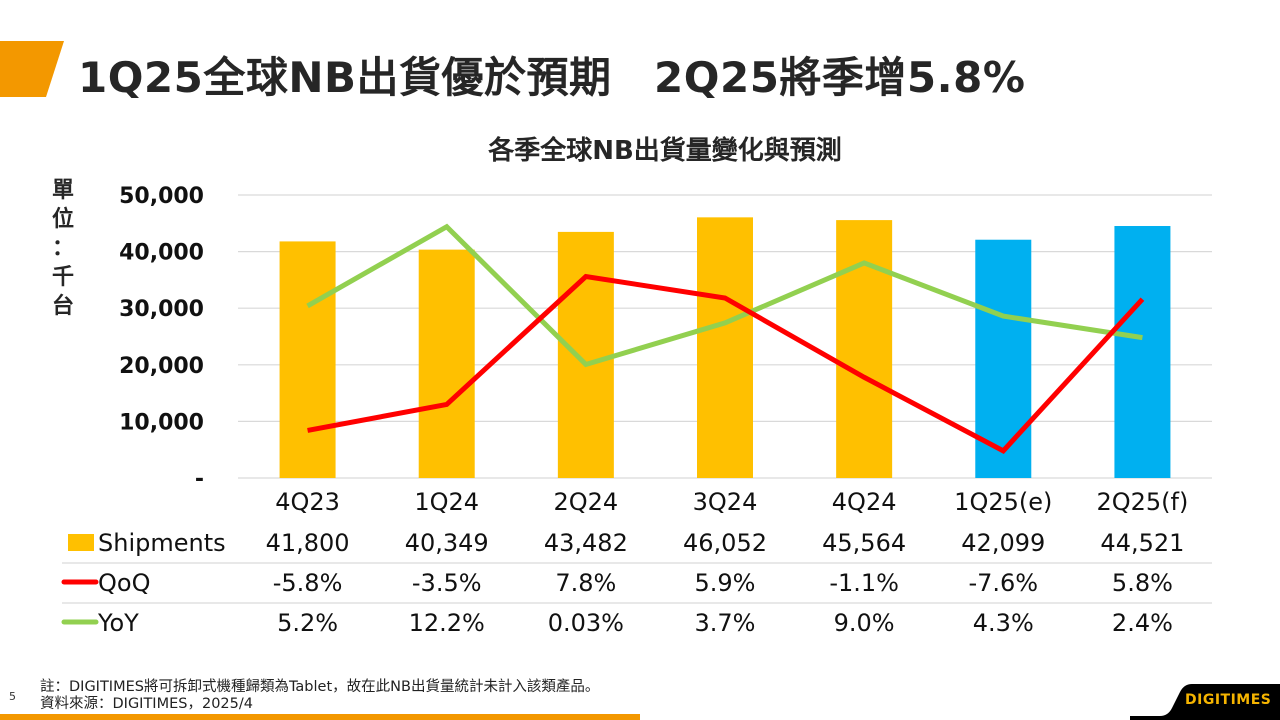 This screenshot has width=1280, height=720. I want to click on y-tick-label: 40,000, so click(161, 253).